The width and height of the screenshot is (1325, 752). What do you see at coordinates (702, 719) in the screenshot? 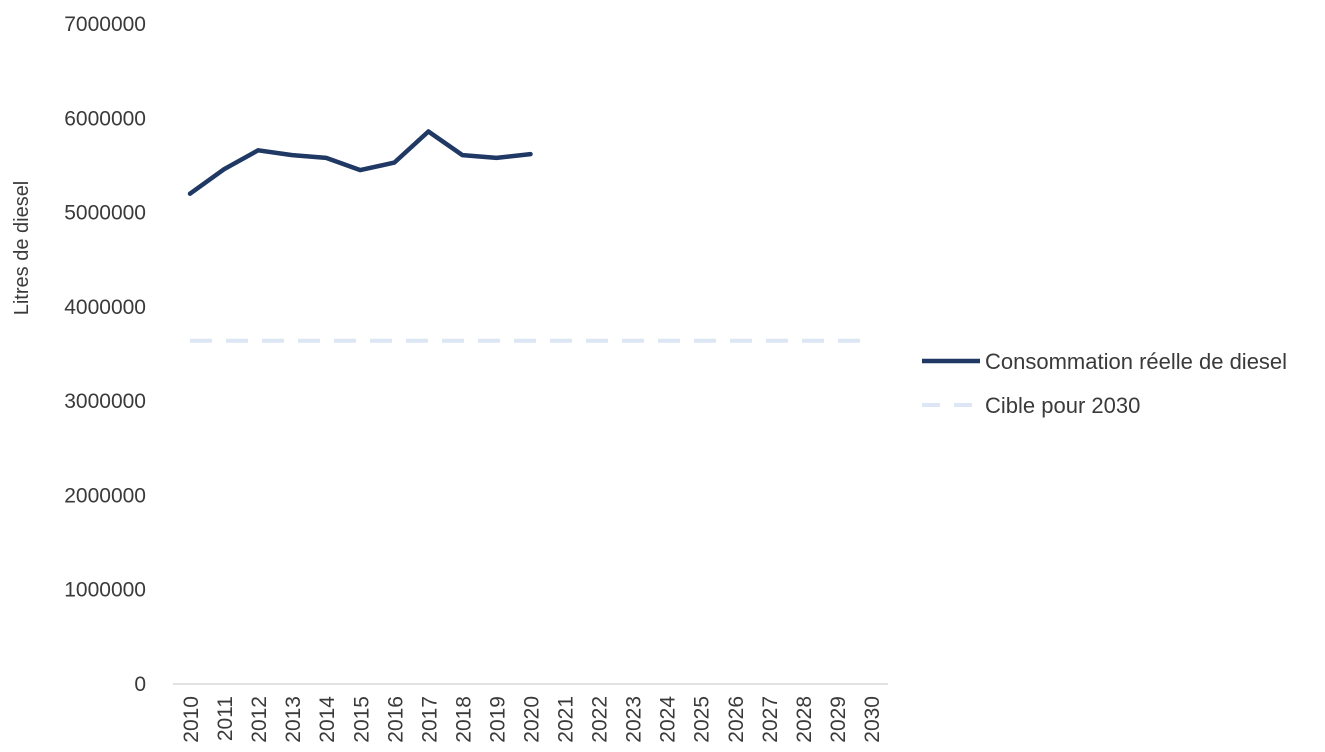
I see `x-tick-label: 2025` at bounding box center [702, 719].